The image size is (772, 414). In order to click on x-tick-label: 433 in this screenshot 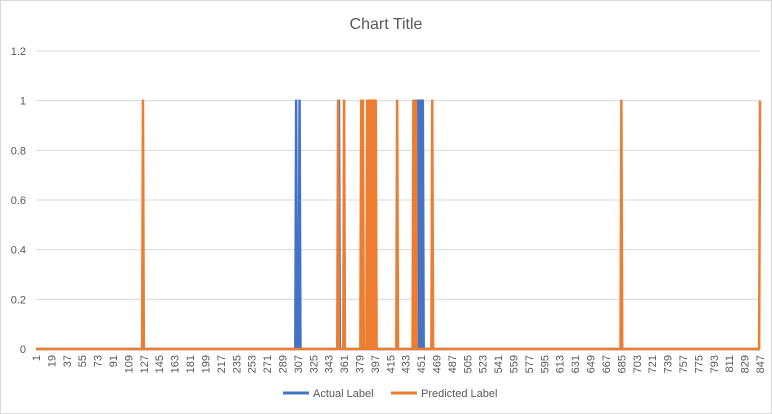, I will do `click(407, 364)`.